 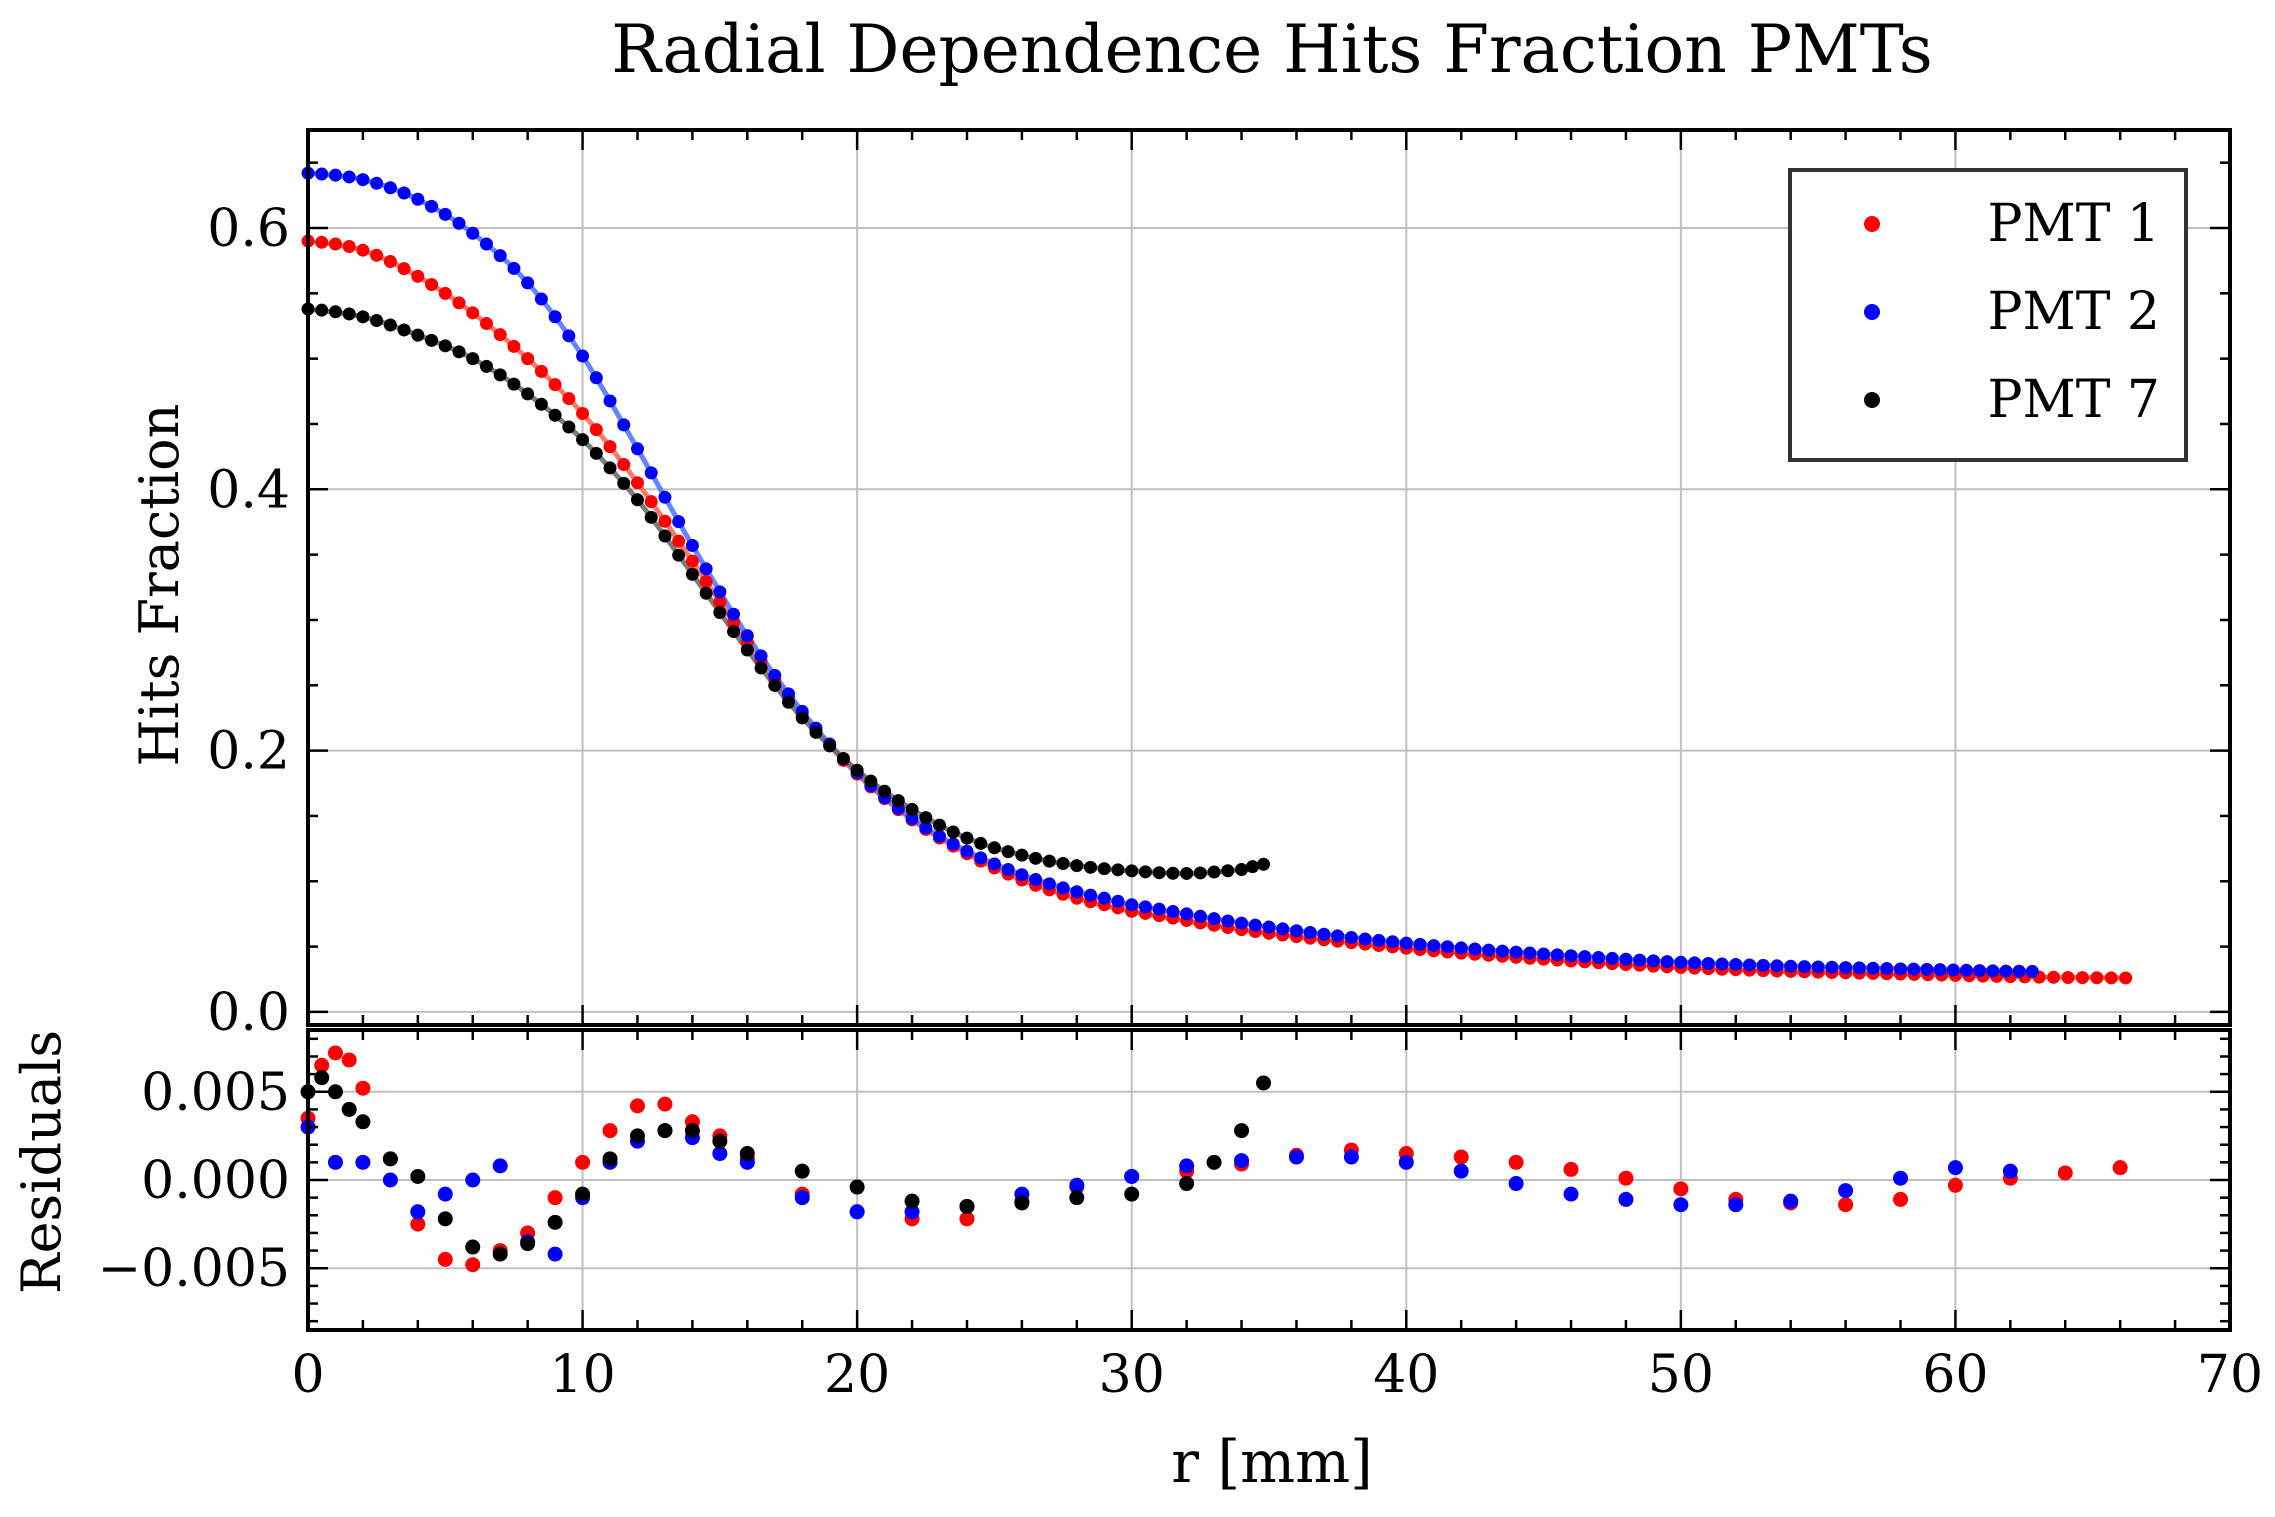 I want to click on legend-label: PMT 7, so click(x=2073, y=400).